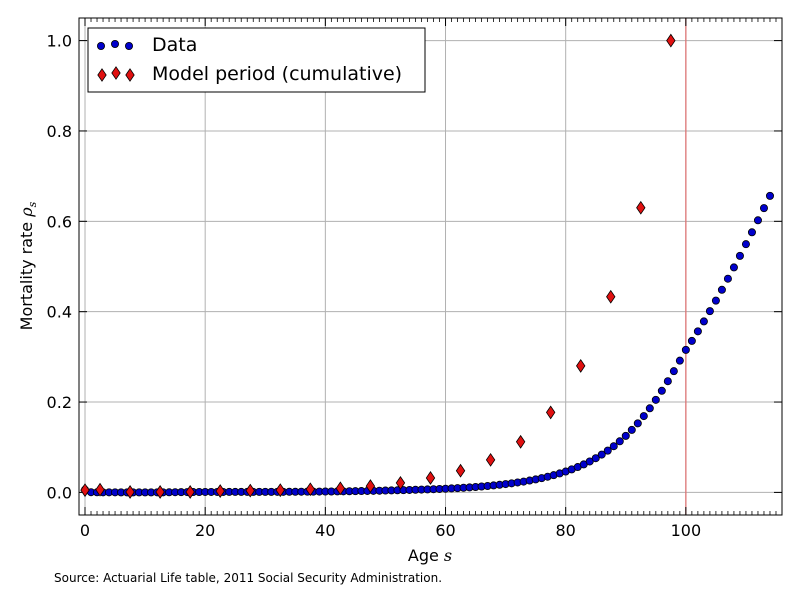  Describe the element at coordinates (59, 41) in the screenshot. I see `y-tick-label: 1.0` at that location.